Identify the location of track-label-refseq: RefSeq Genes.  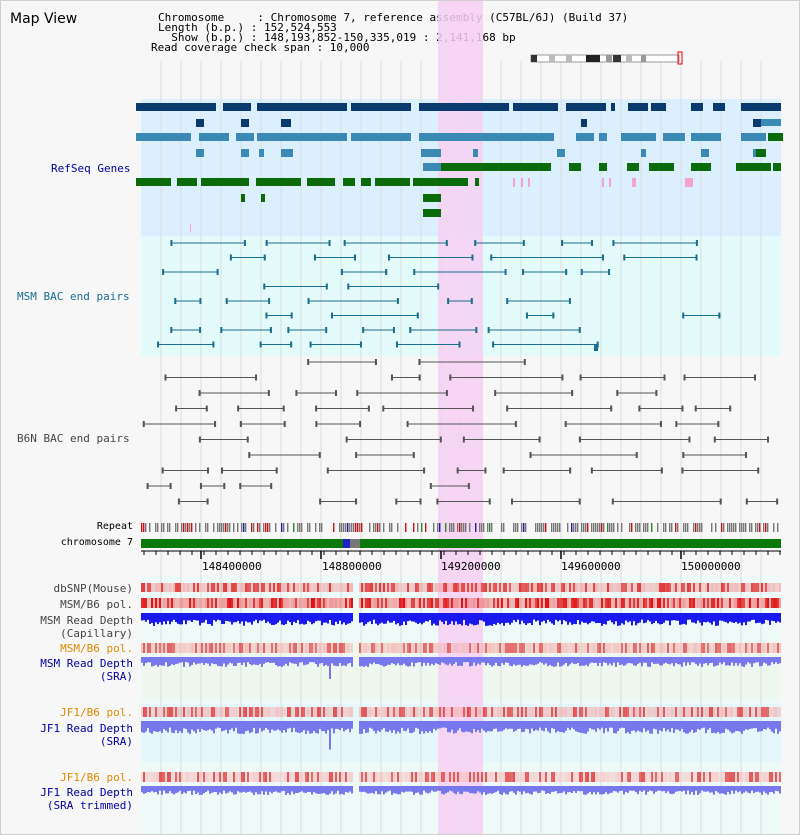
(91, 168).